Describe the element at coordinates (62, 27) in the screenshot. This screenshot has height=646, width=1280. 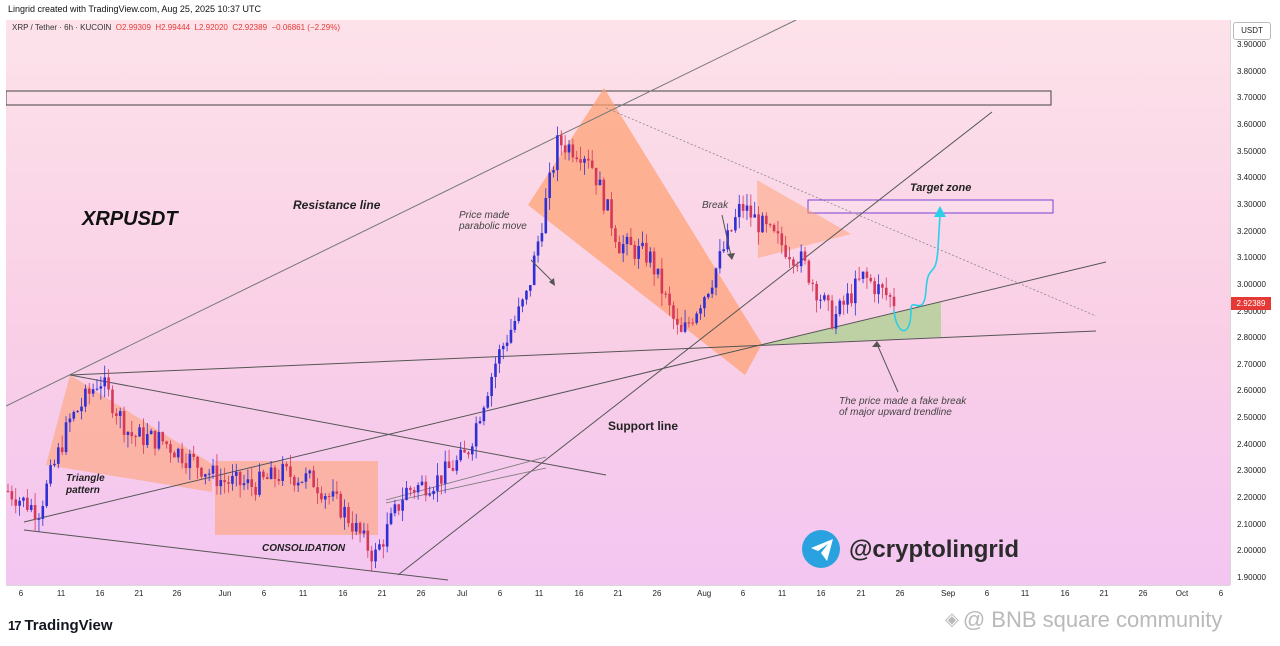
I see `symbol-label: XRP / Tether · 6h · KUCOIN` at that location.